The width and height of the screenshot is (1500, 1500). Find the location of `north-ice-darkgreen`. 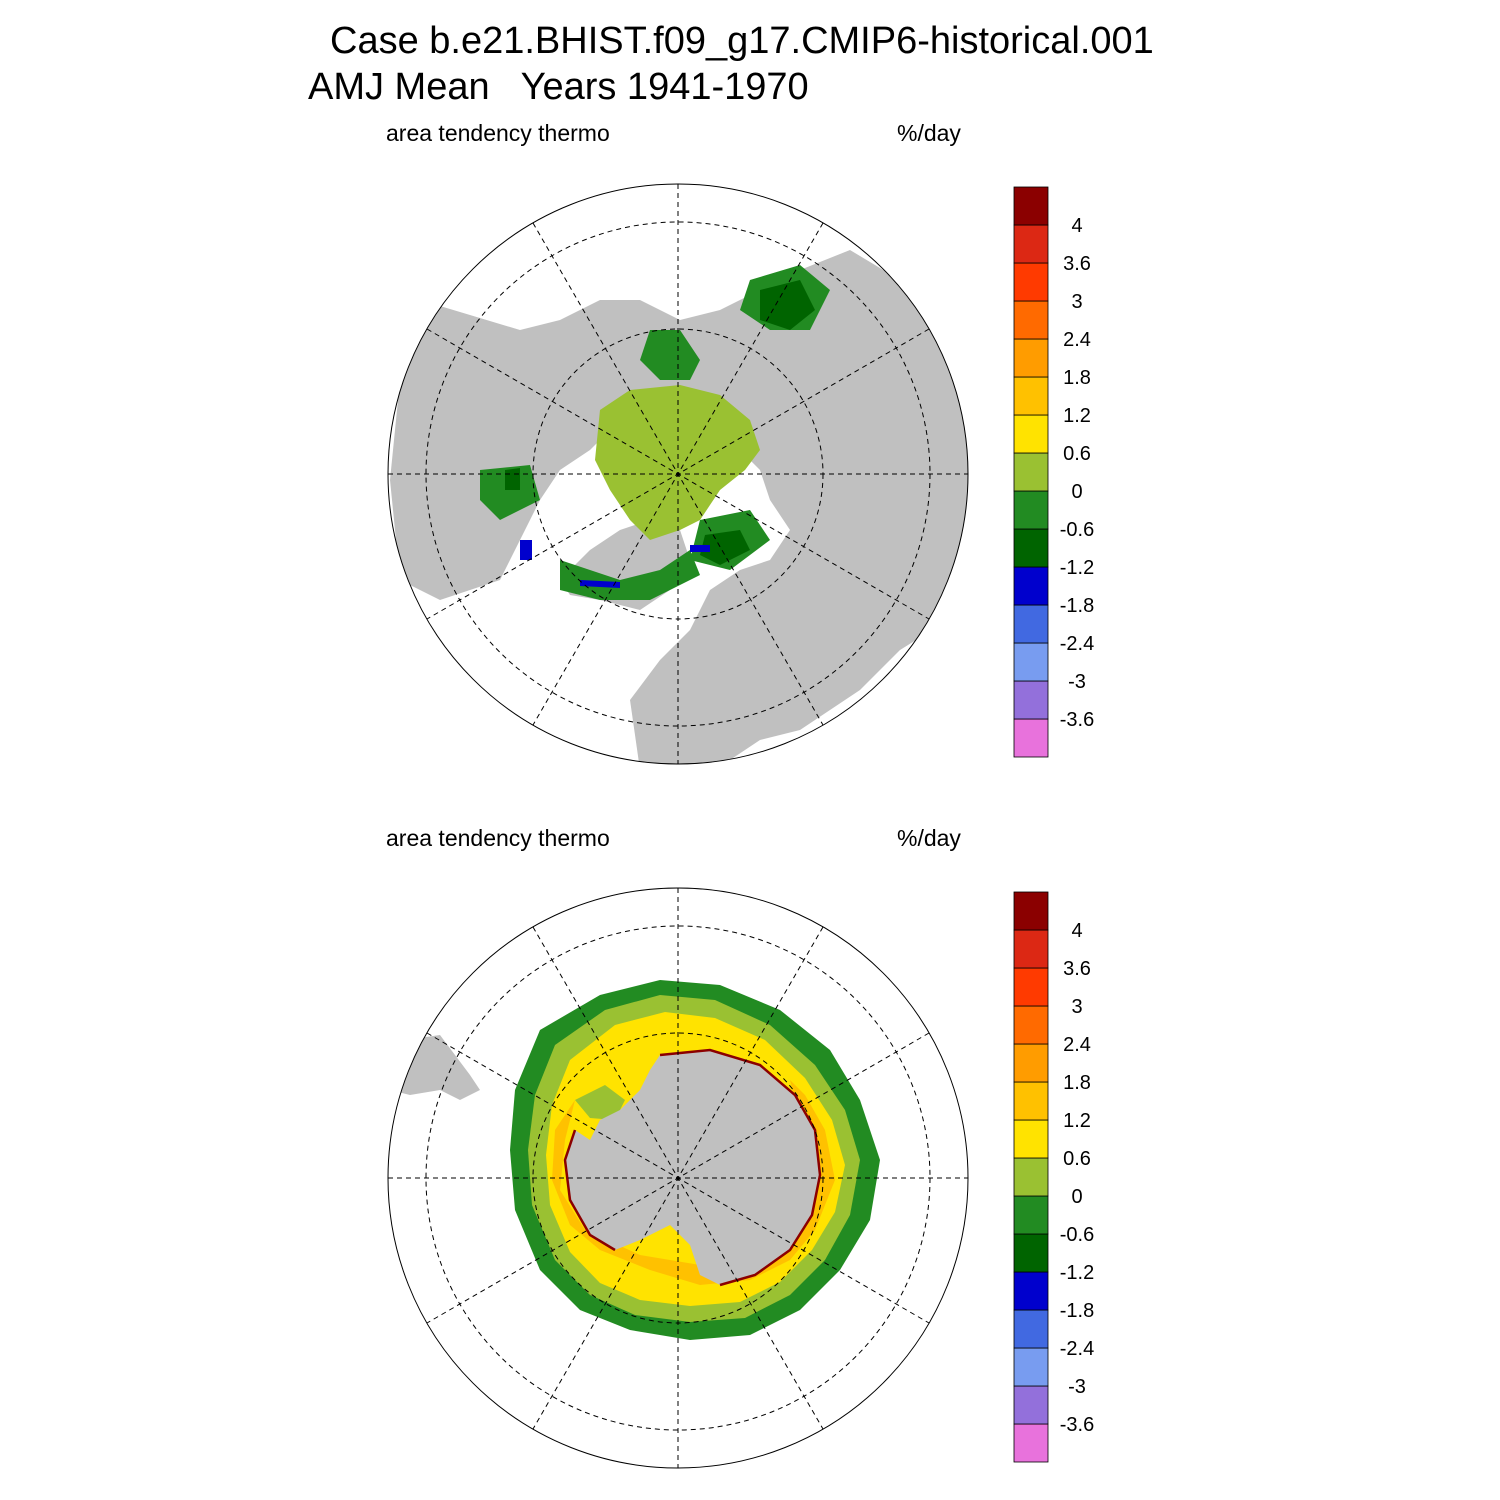

north-ice-darkgreen is located at coordinates (660, 422).